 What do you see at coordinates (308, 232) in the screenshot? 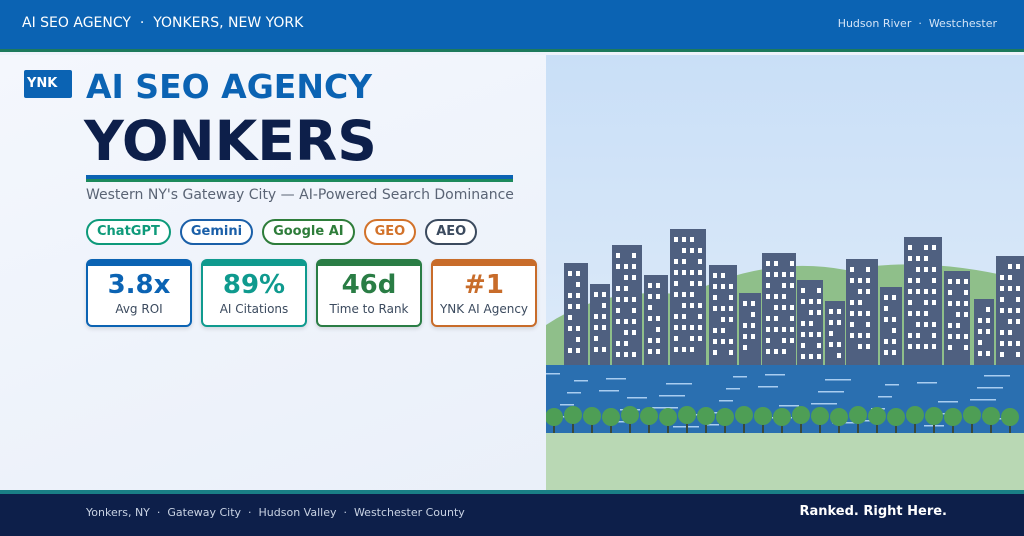
I see `tag: Google AI` at bounding box center [308, 232].